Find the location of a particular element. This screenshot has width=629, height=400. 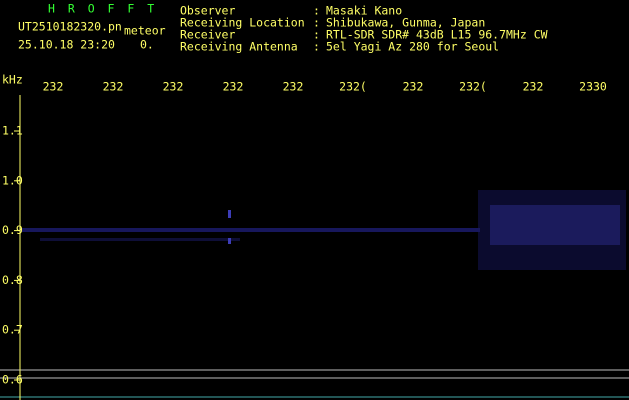

field-label: Receiving Antenna is located at coordinates (239, 47).